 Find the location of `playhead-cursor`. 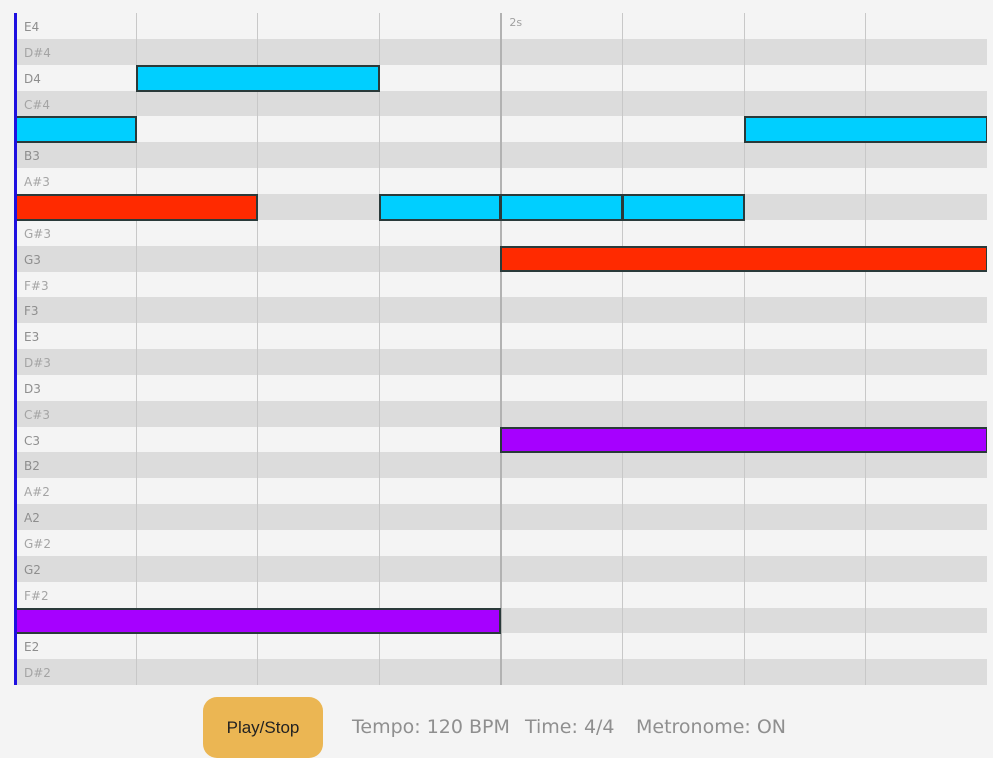

playhead-cursor is located at coordinates (15, 349).